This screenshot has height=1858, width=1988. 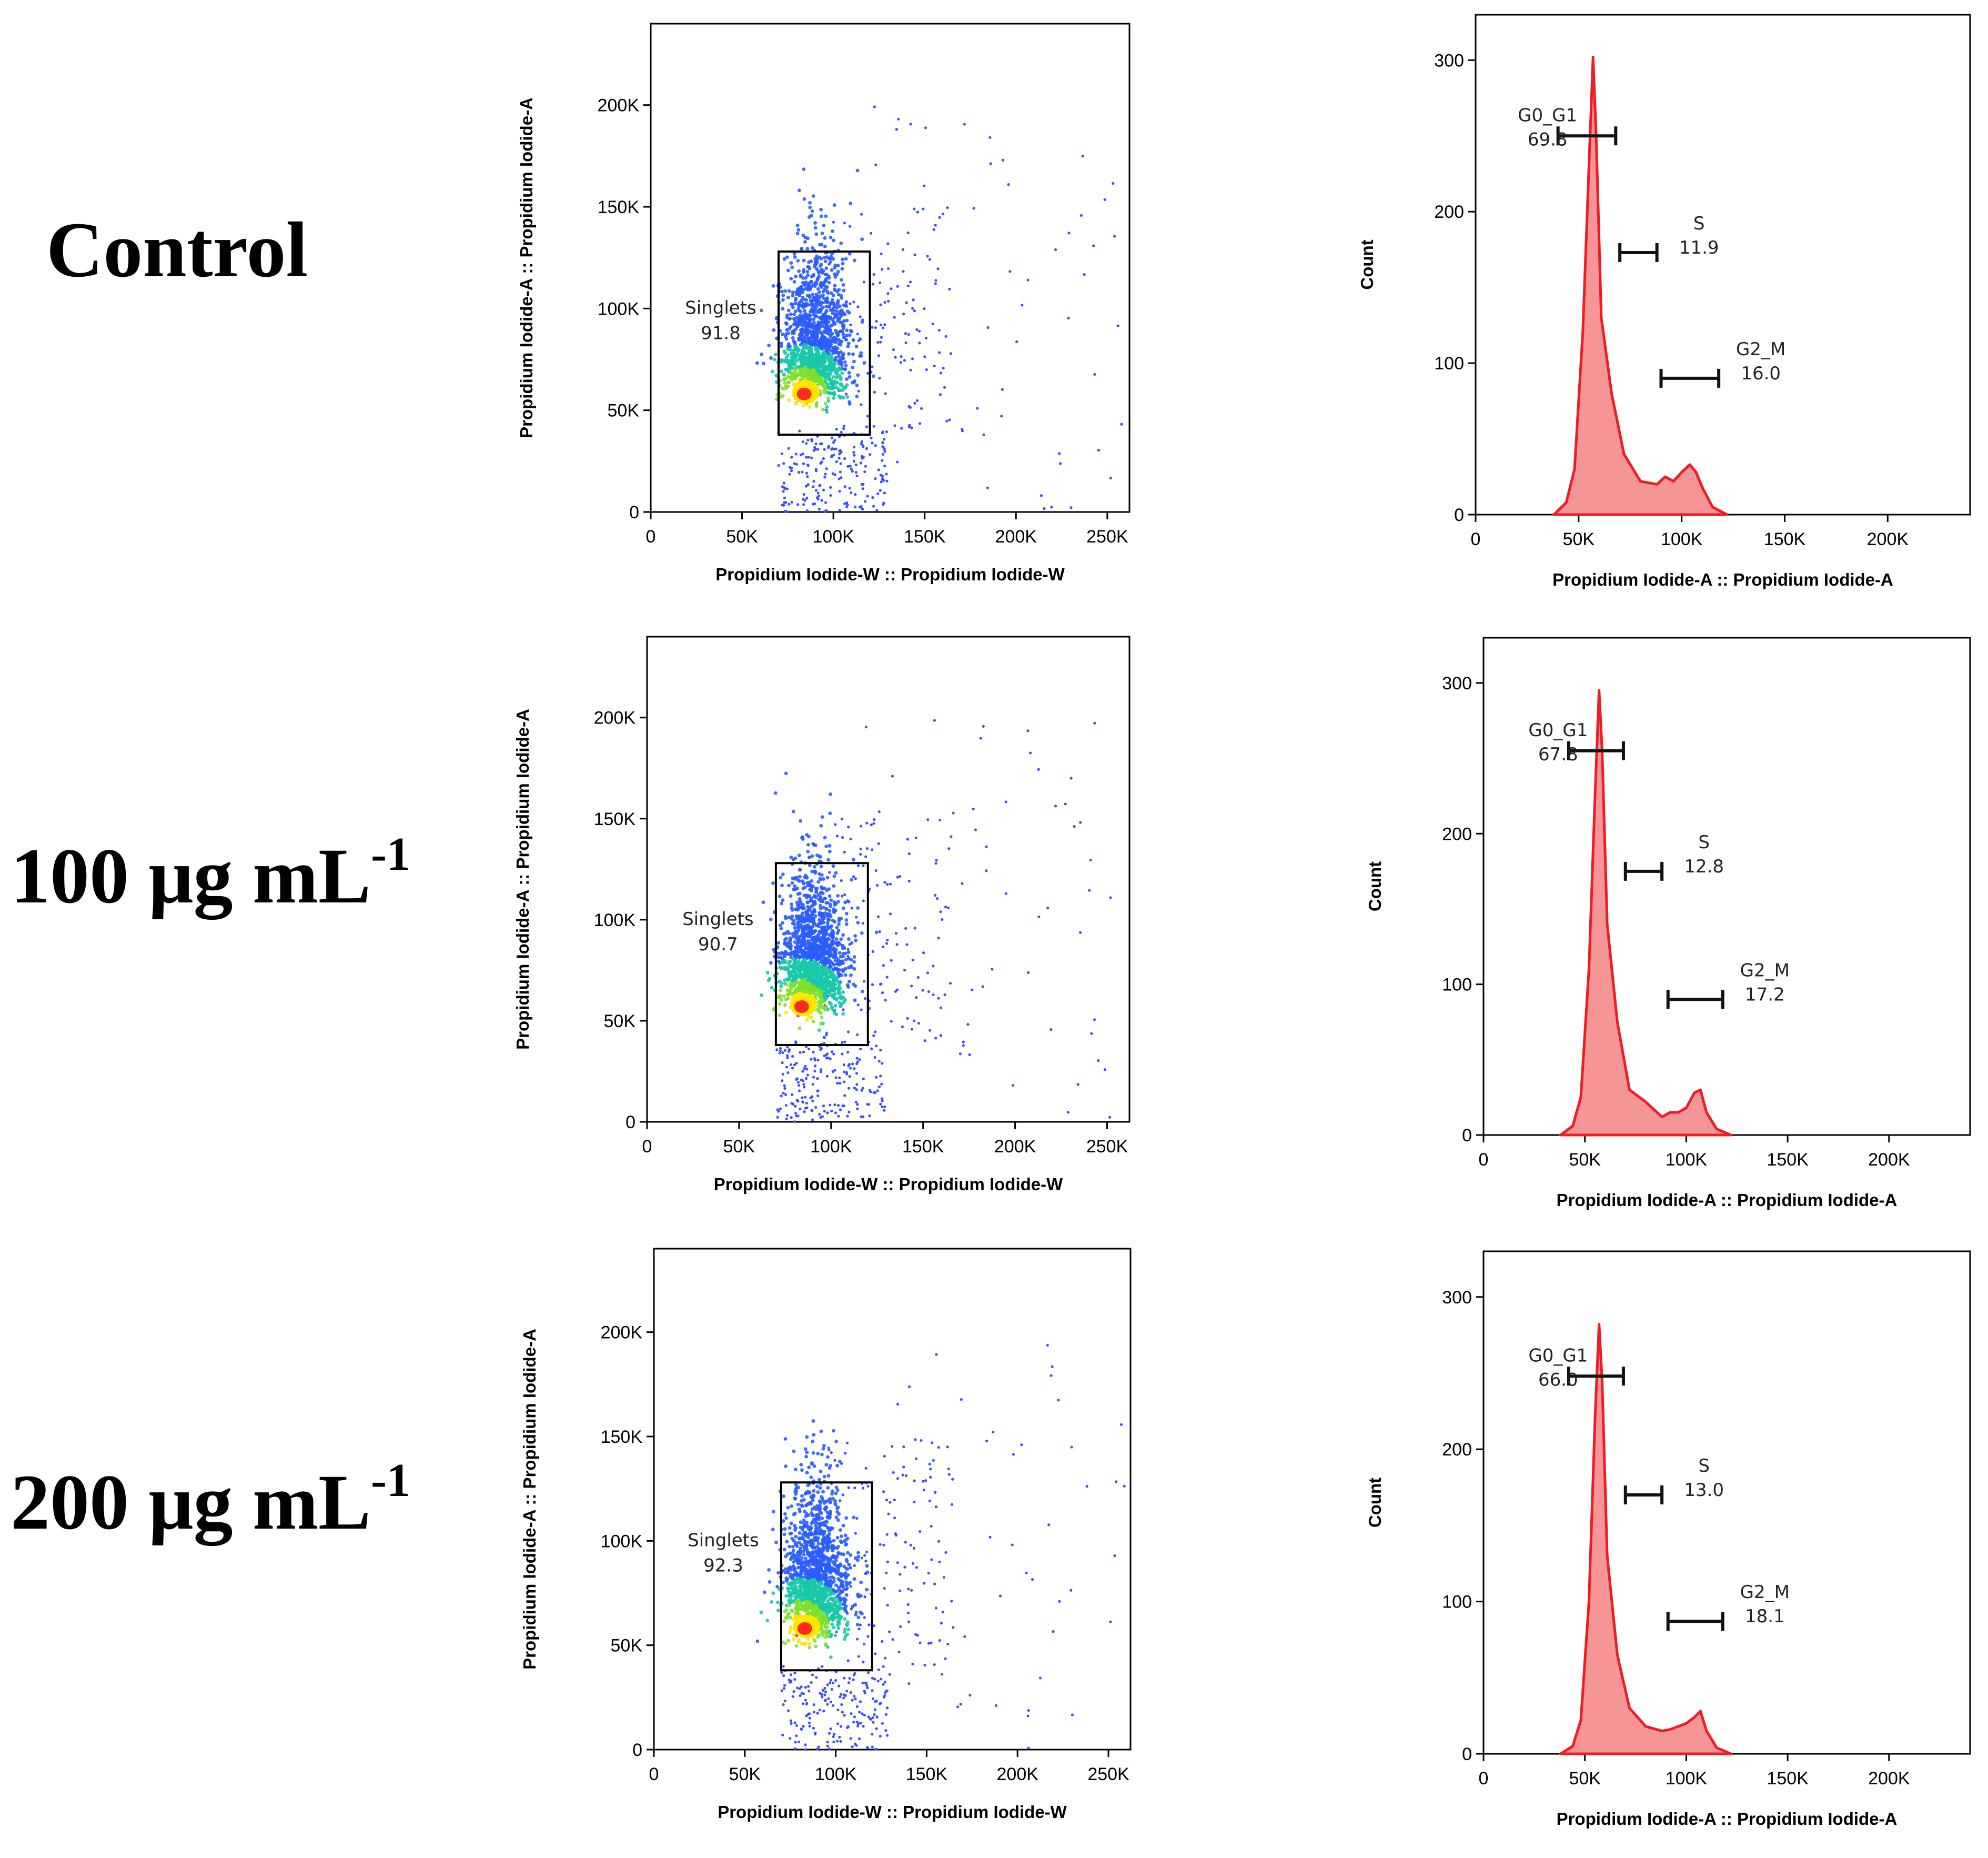 I want to click on density-cloud, so click(x=815, y=290).